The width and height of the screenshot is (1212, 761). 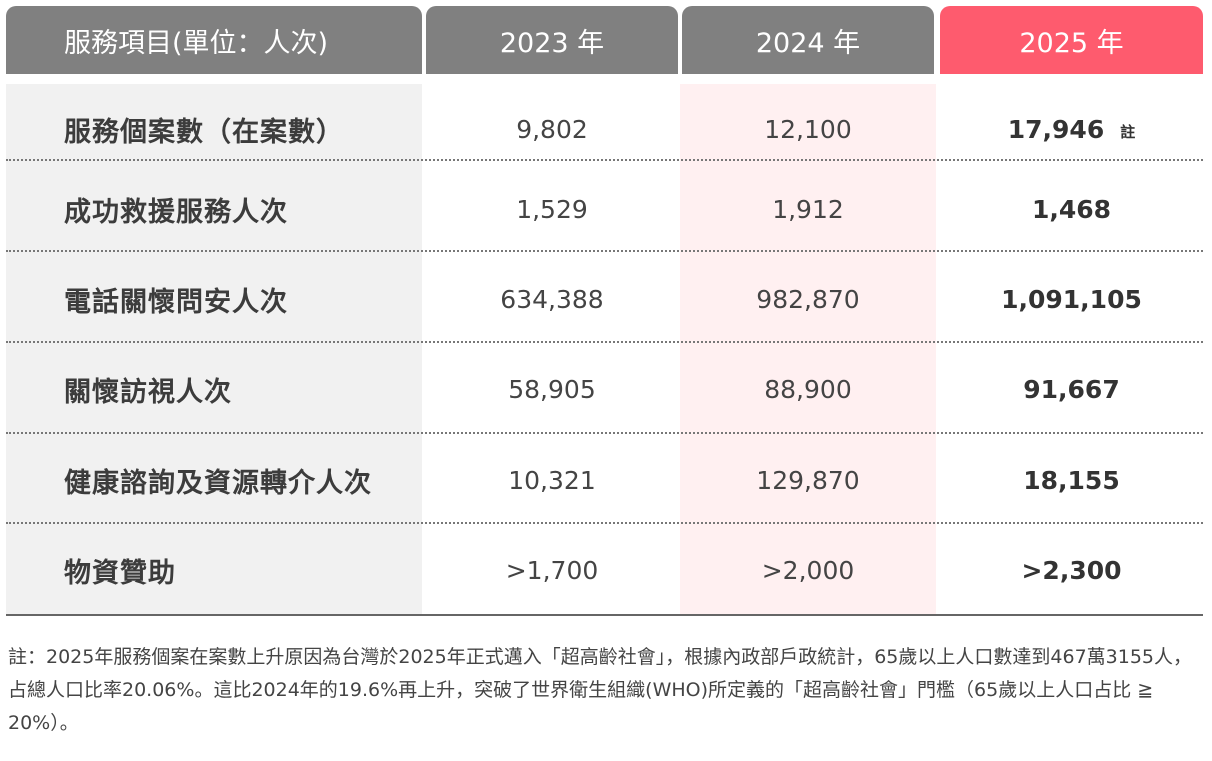 I want to click on value-2025-cell: 17,946 註, so click(x=1071, y=129).